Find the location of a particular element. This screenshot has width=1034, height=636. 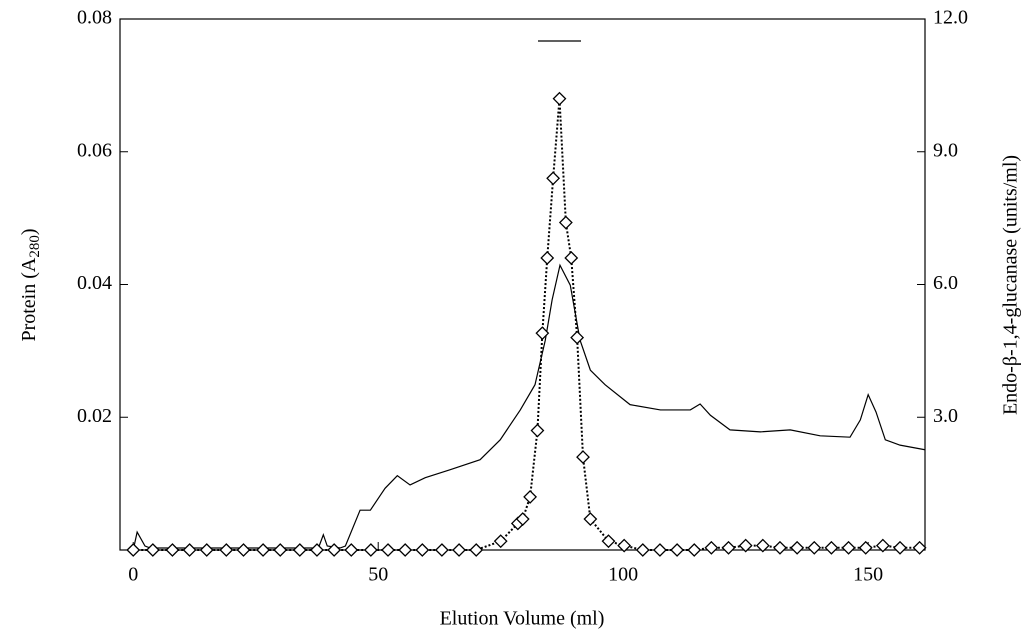

y2-tick-label: 12.0 is located at coordinates (950, 18).